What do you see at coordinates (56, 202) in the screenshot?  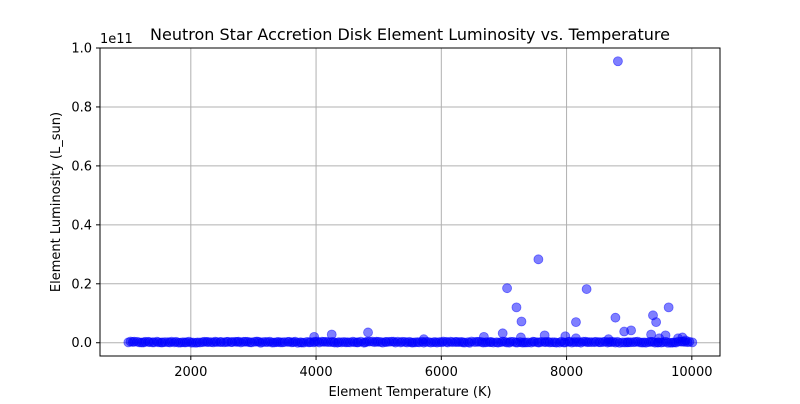 I see `y-axis-label: Element Luminosity (L_sun)` at bounding box center [56, 202].